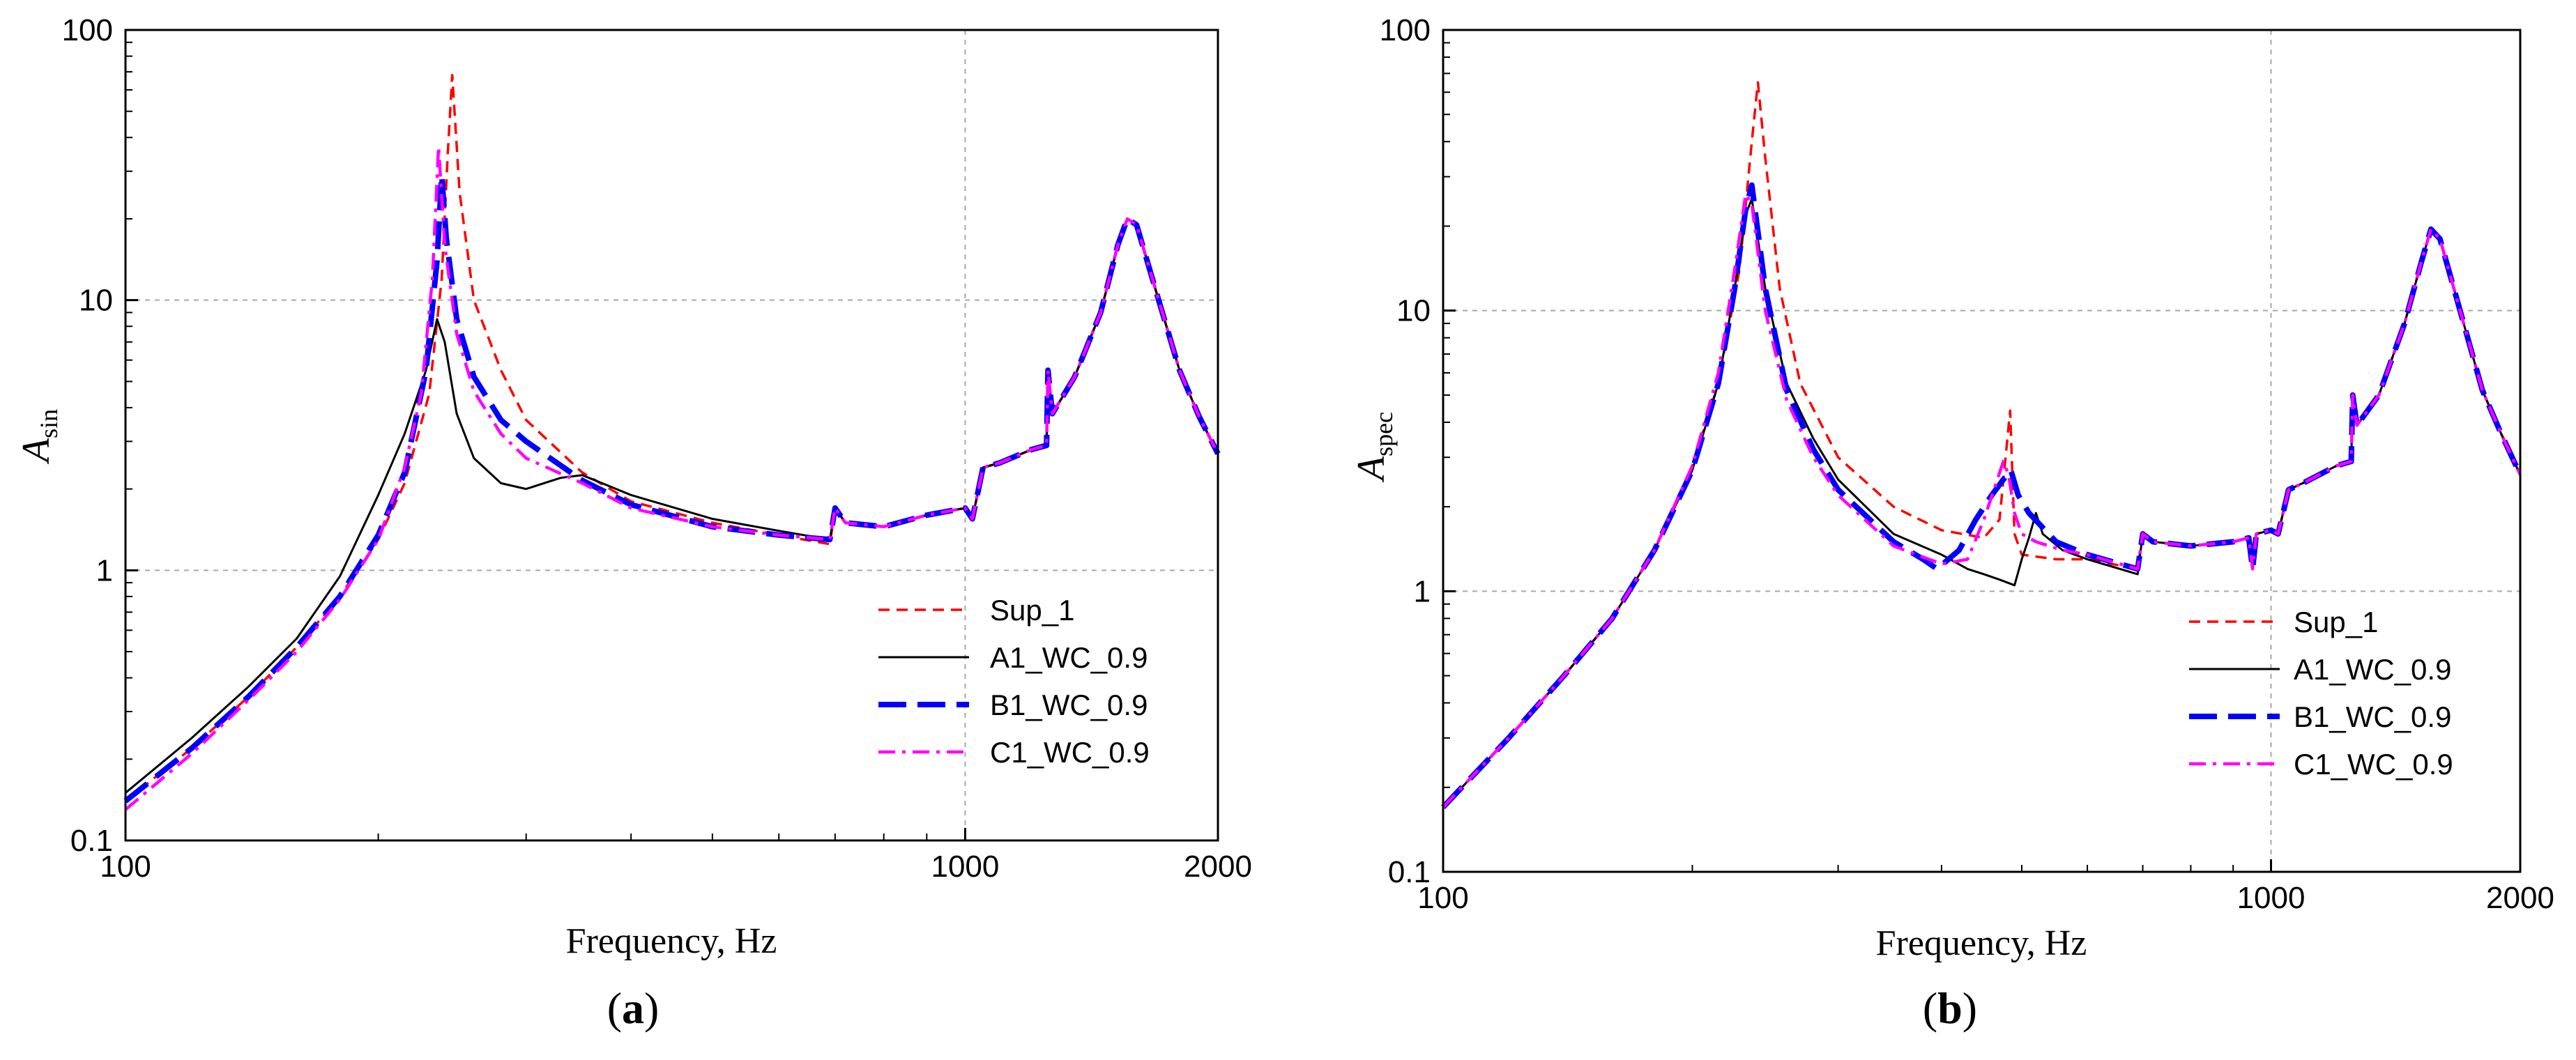 This screenshot has height=1060, width=2576. What do you see at coordinates (1374, 447) in the screenshot?
I see `panel-b-y-axis-label: Aspec` at bounding box center [1374, 447].